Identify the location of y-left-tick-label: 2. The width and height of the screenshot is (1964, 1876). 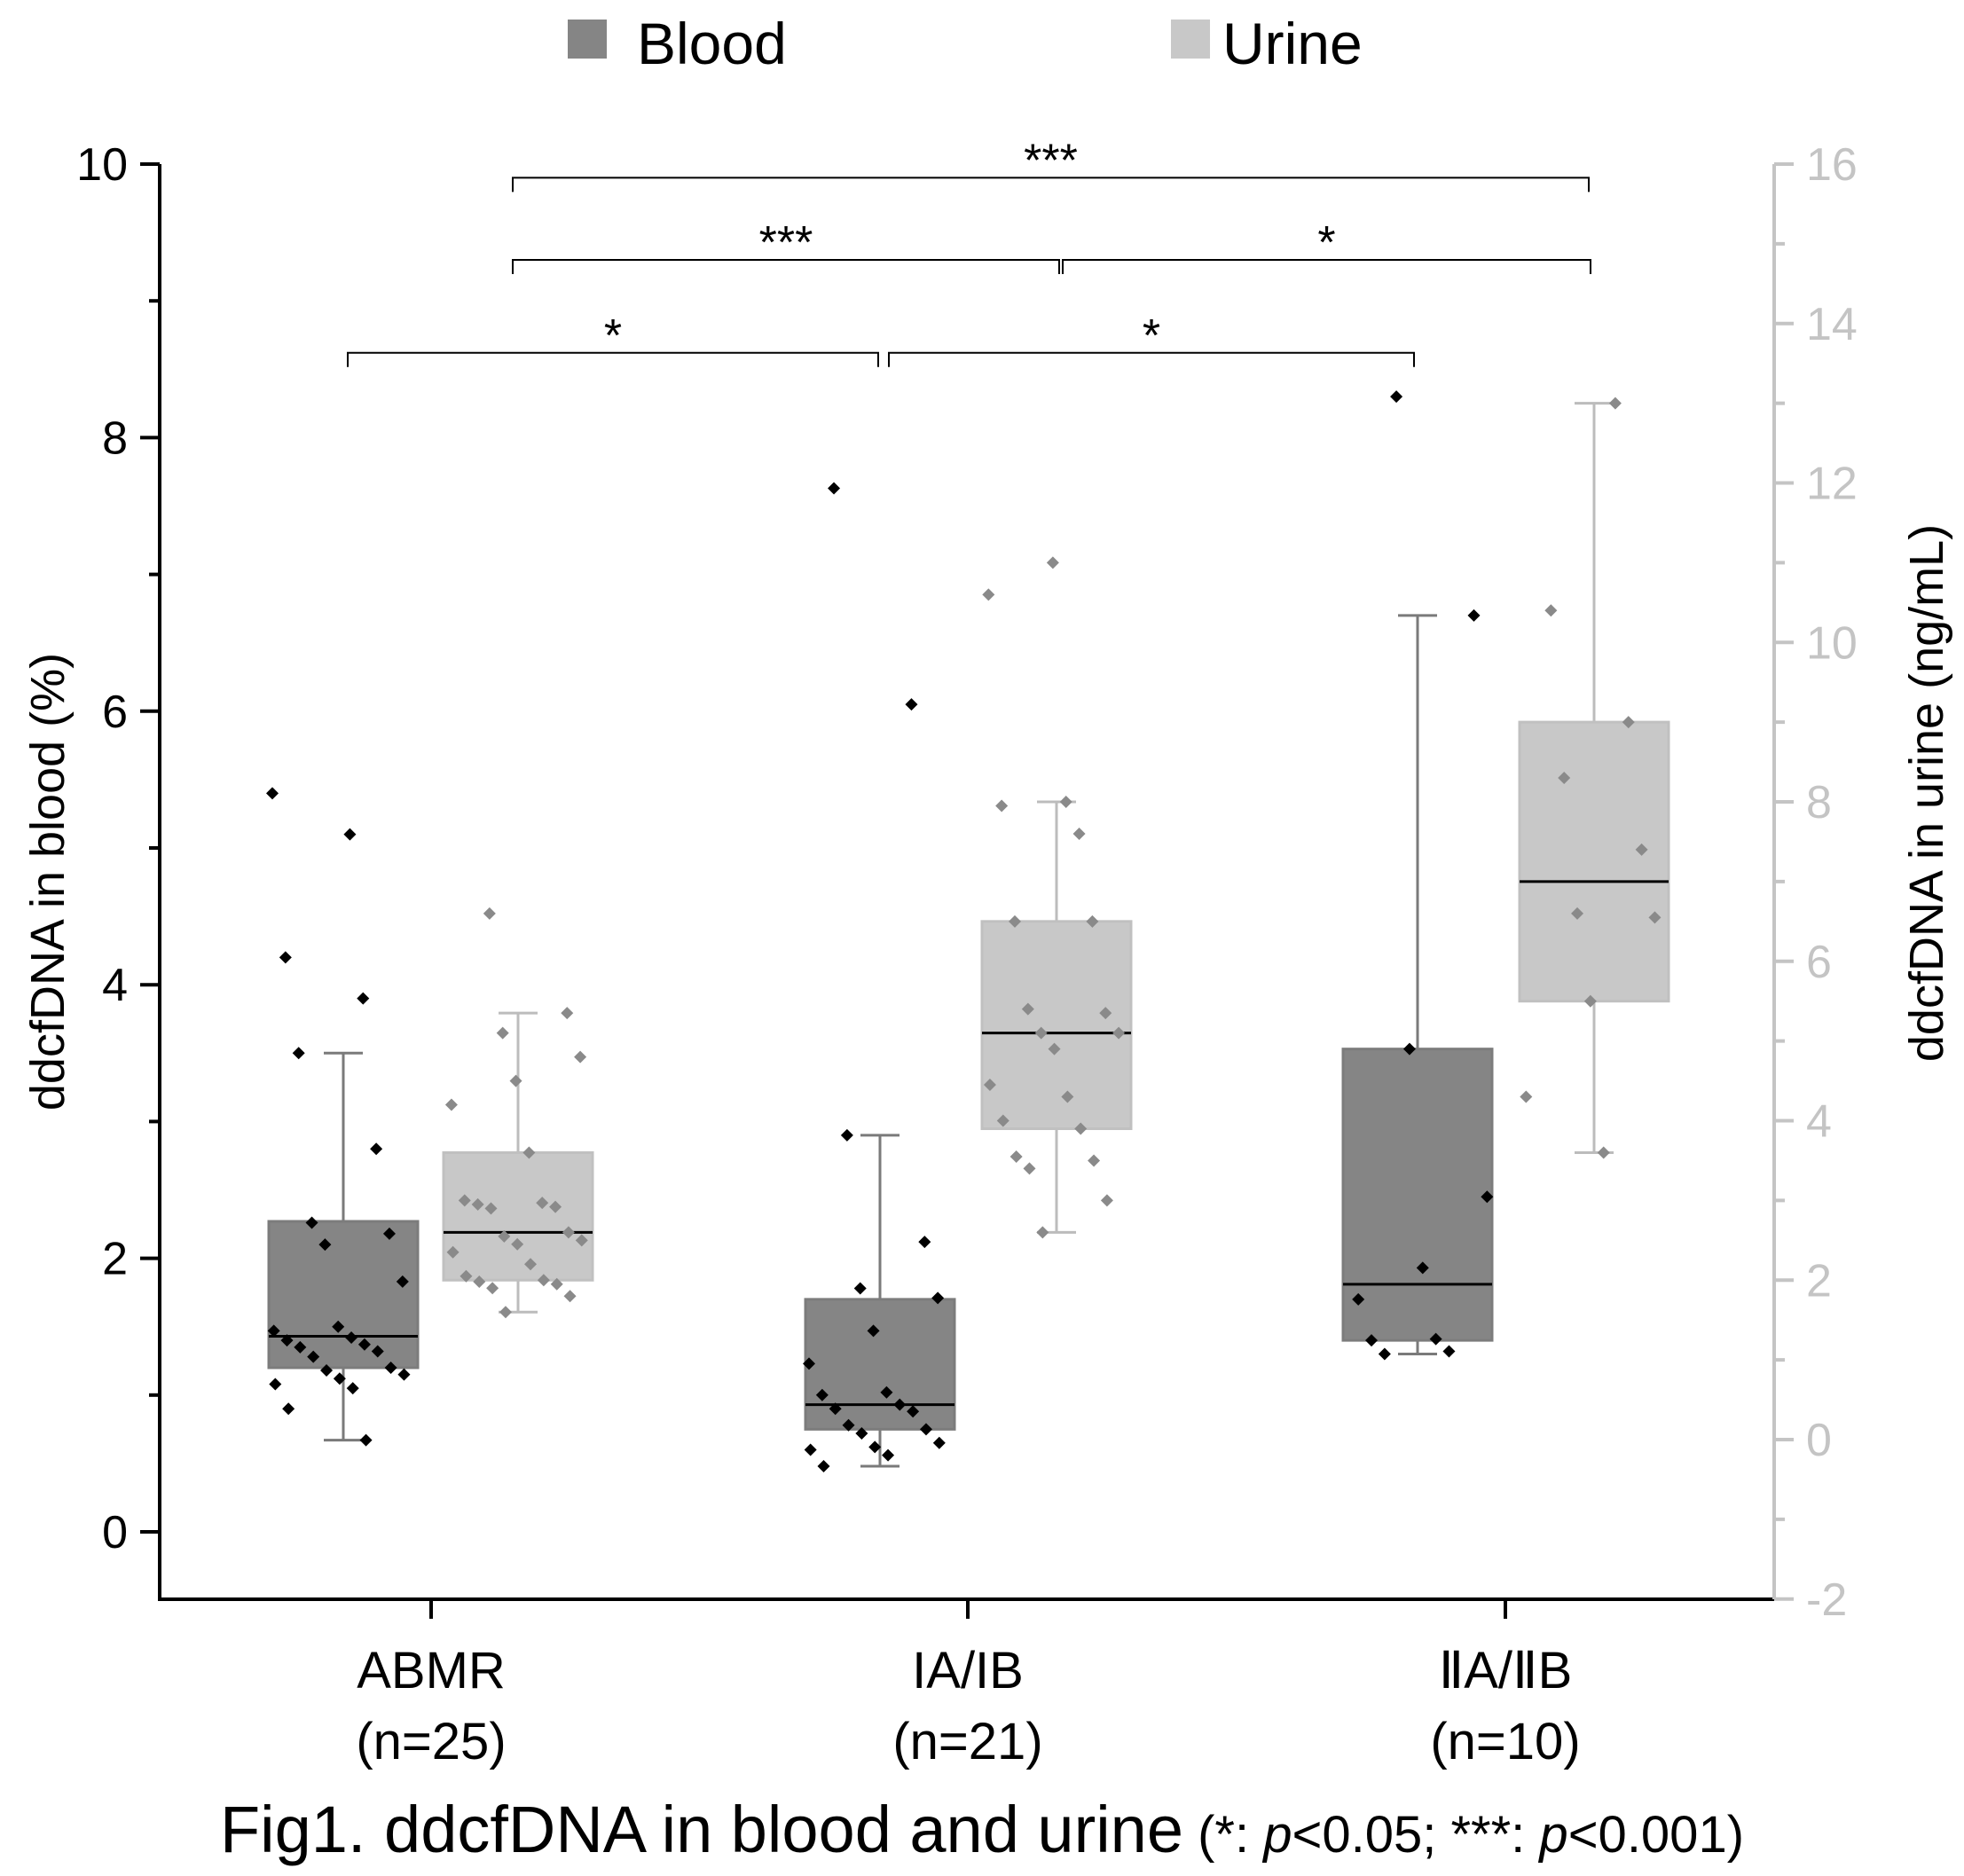
(115, 1259).